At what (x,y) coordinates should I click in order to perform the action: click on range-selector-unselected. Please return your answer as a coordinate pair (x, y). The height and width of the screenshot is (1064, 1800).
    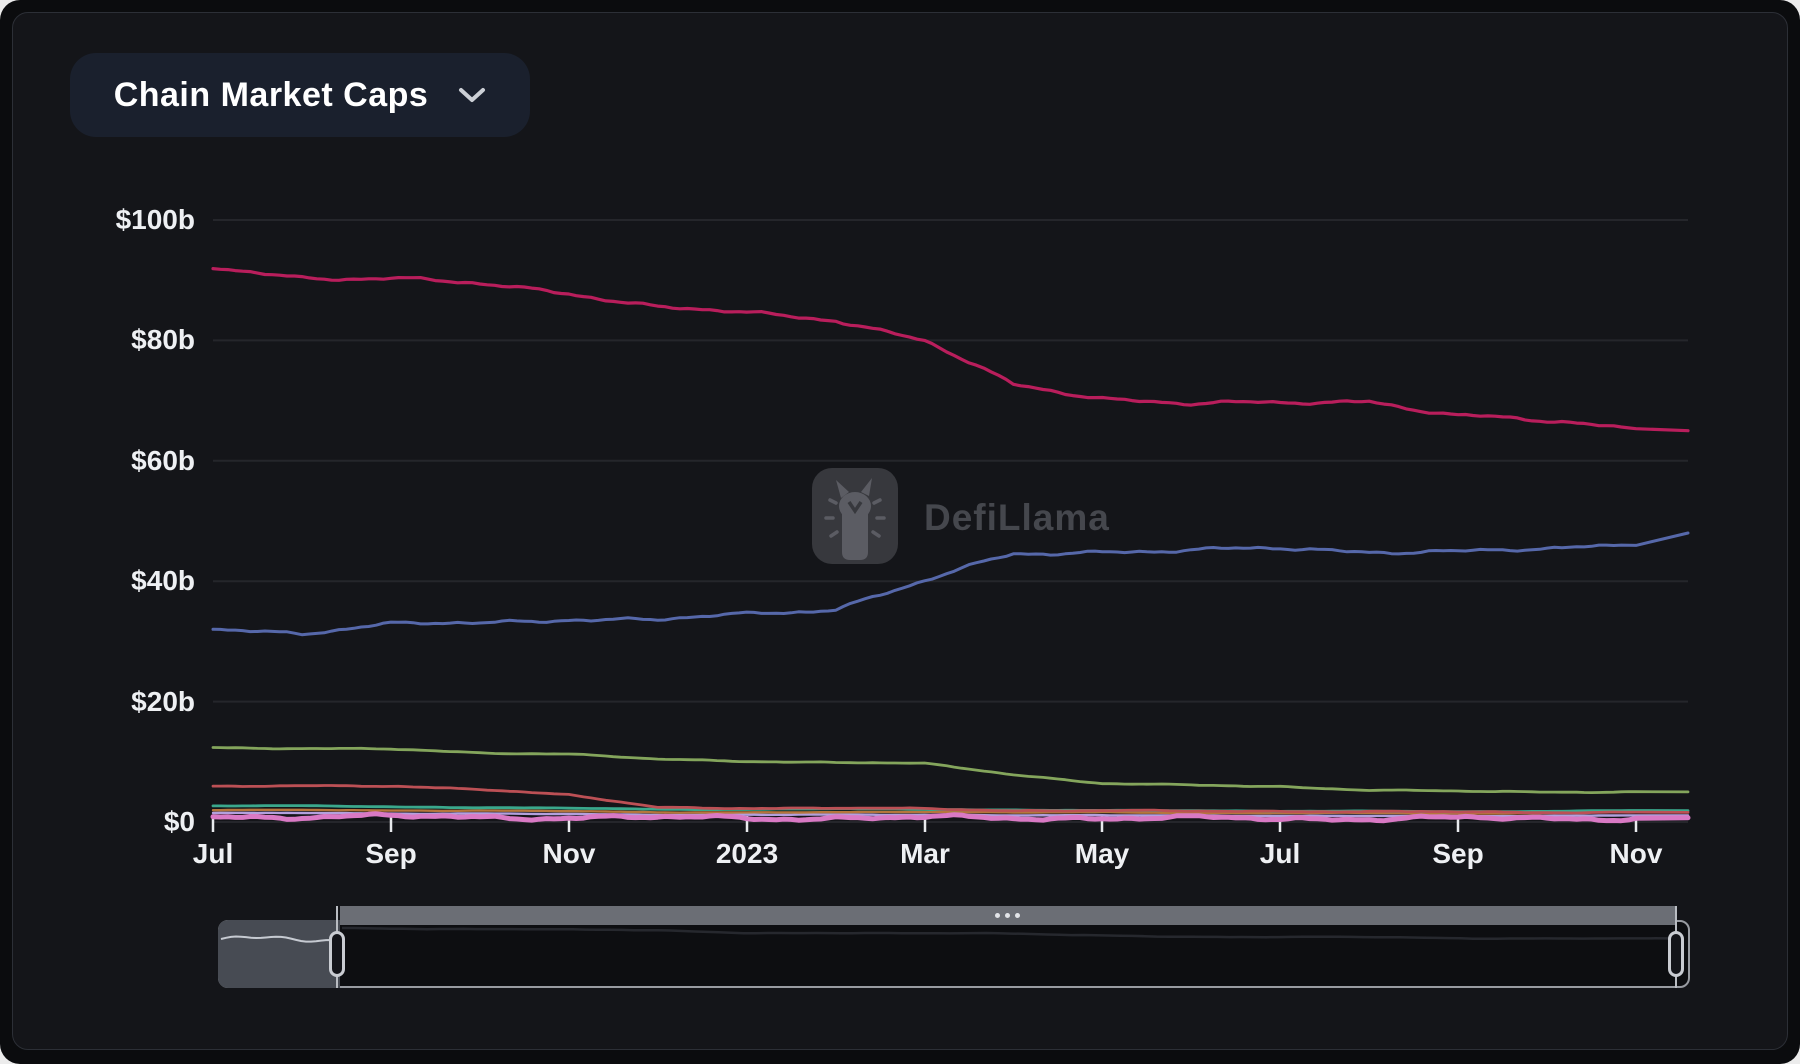
    Looking at the image, I should click on (279, 954).